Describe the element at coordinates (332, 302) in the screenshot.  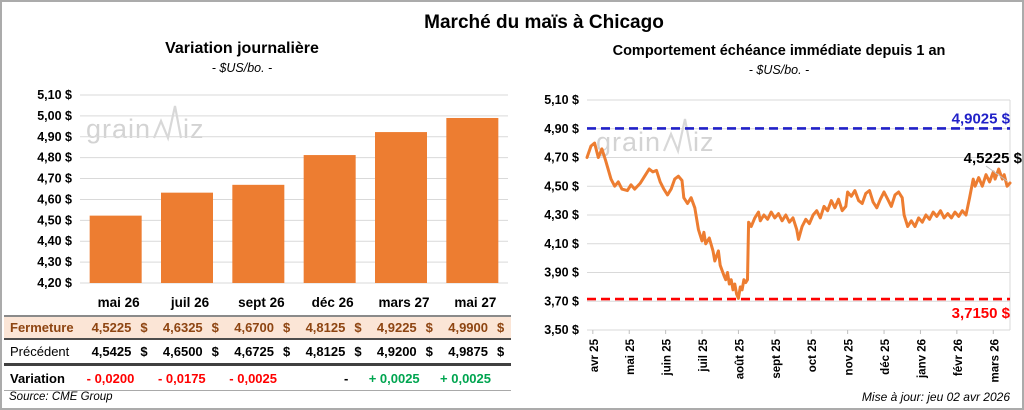
I see `column-header: déc 26` at that location.